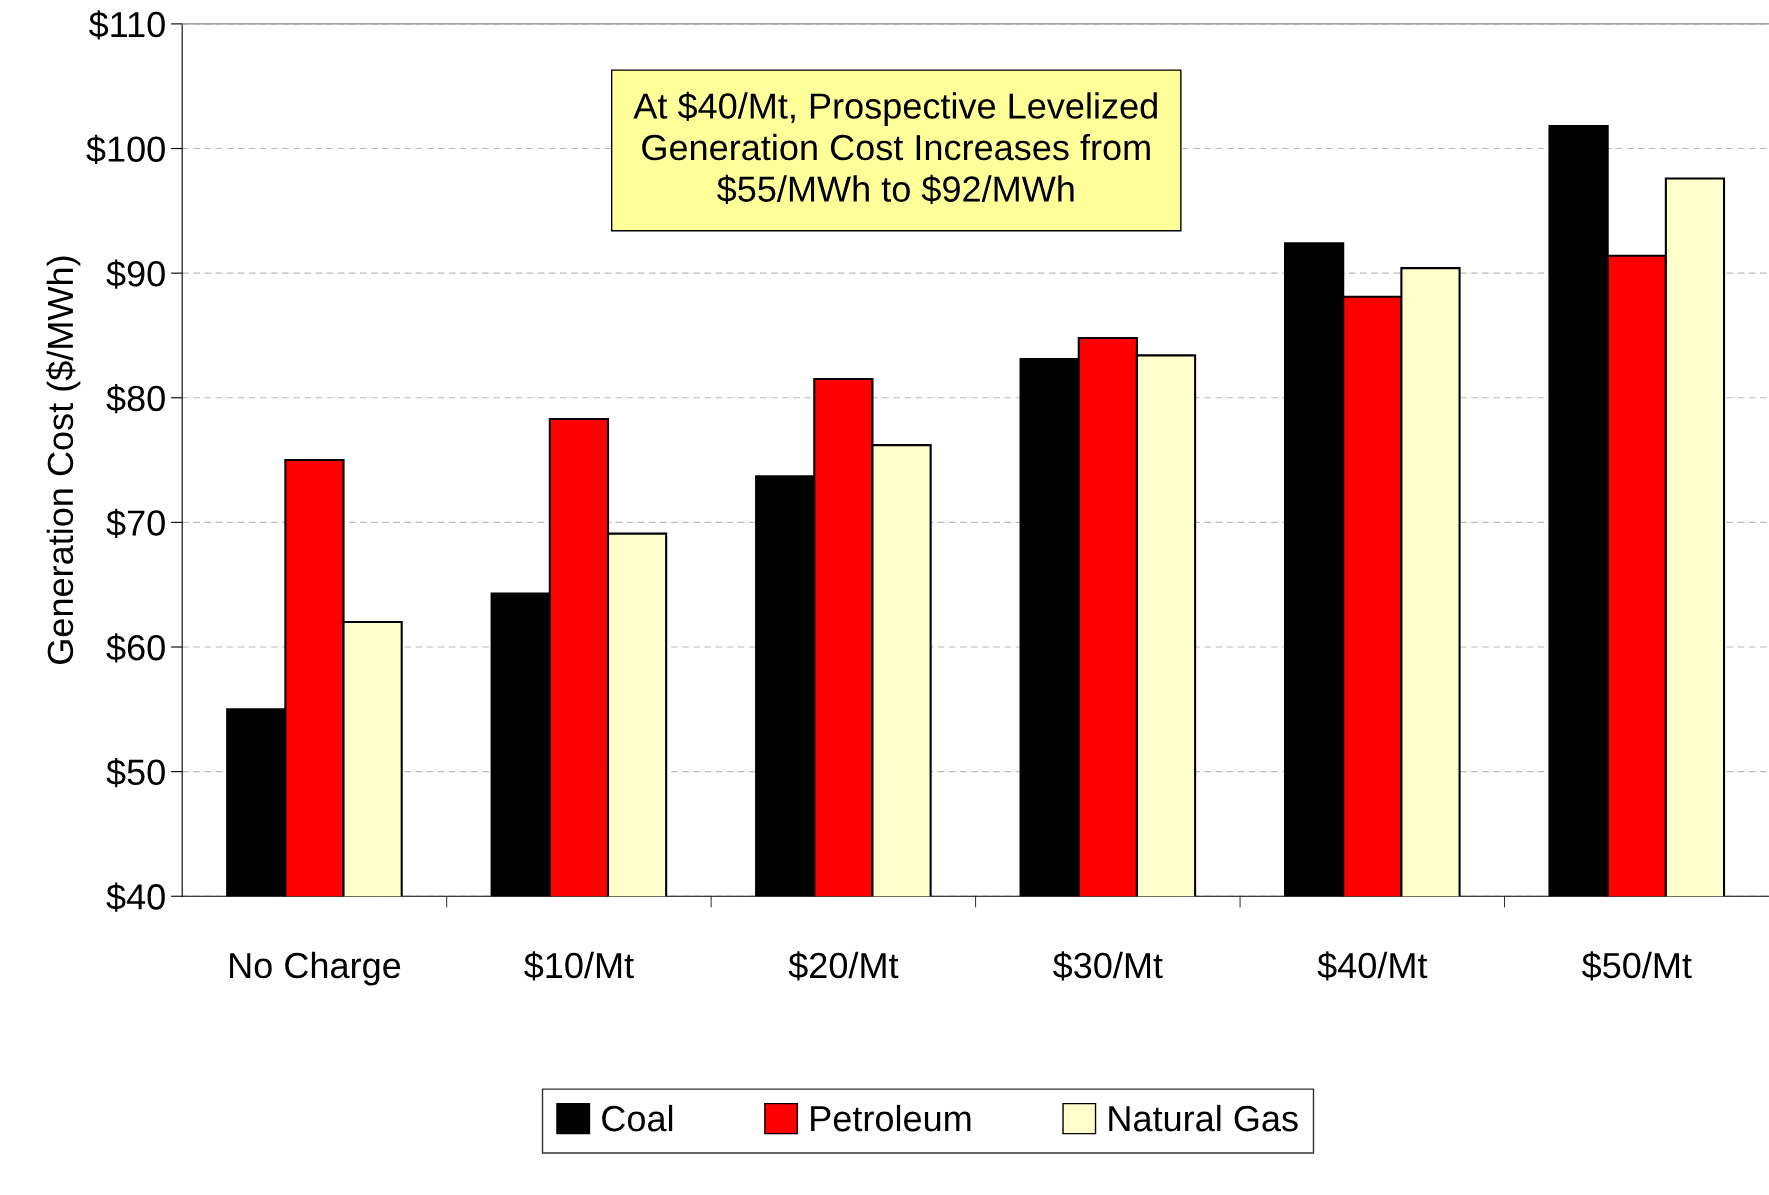 This screenshot has width=1769, height=1195. I want to click on x-tick-label: $20/Mt, so click(843, 966).